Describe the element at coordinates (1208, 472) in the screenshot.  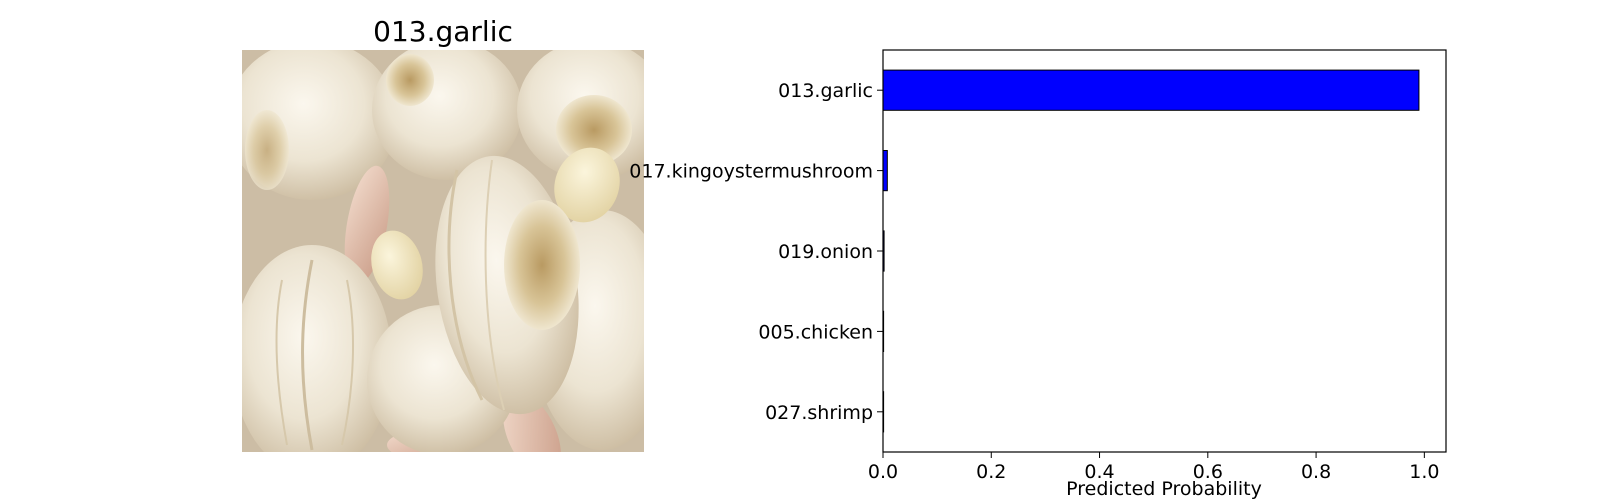
I see `x-tick-label: 0.6` at that location.